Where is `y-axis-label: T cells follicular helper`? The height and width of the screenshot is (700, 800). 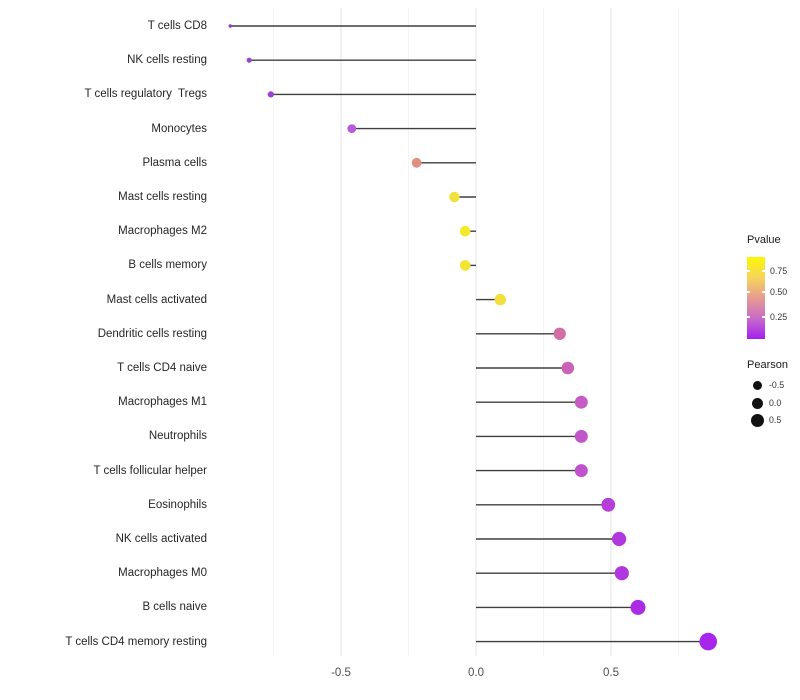
y-axis-label: T cells follicular helper is located at coordinates (150, 470).